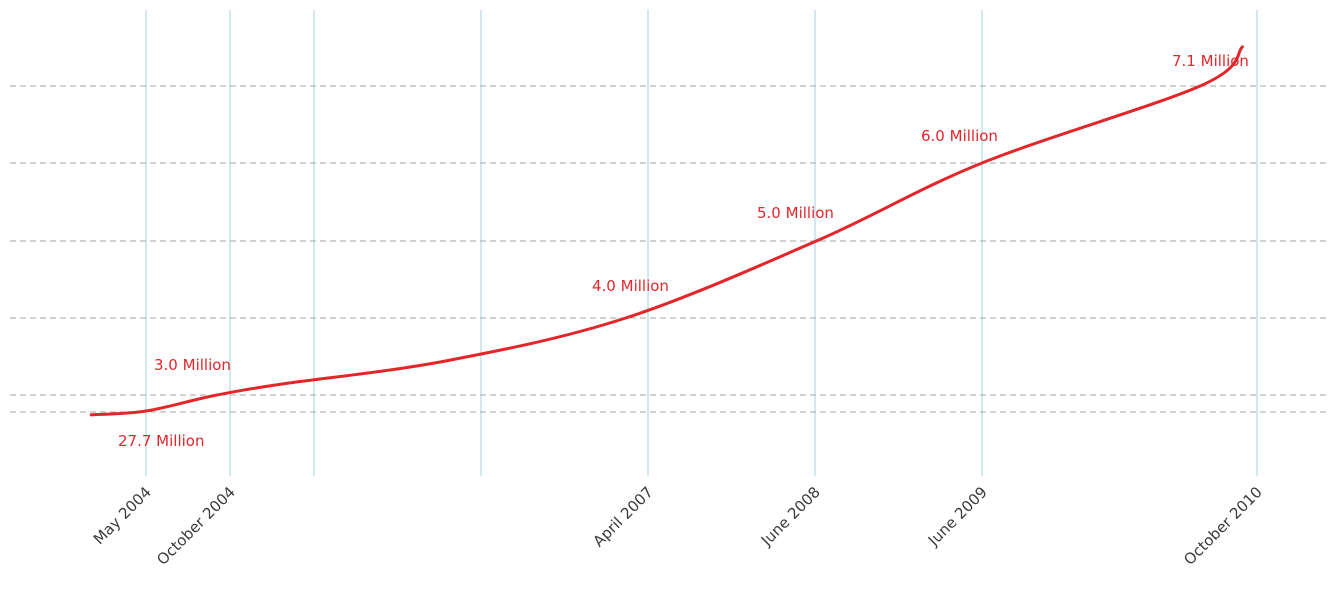 The height and width of the screenshot is (599, 1336). I want to click on x-tick-label: June 2009, so click(957, 516).